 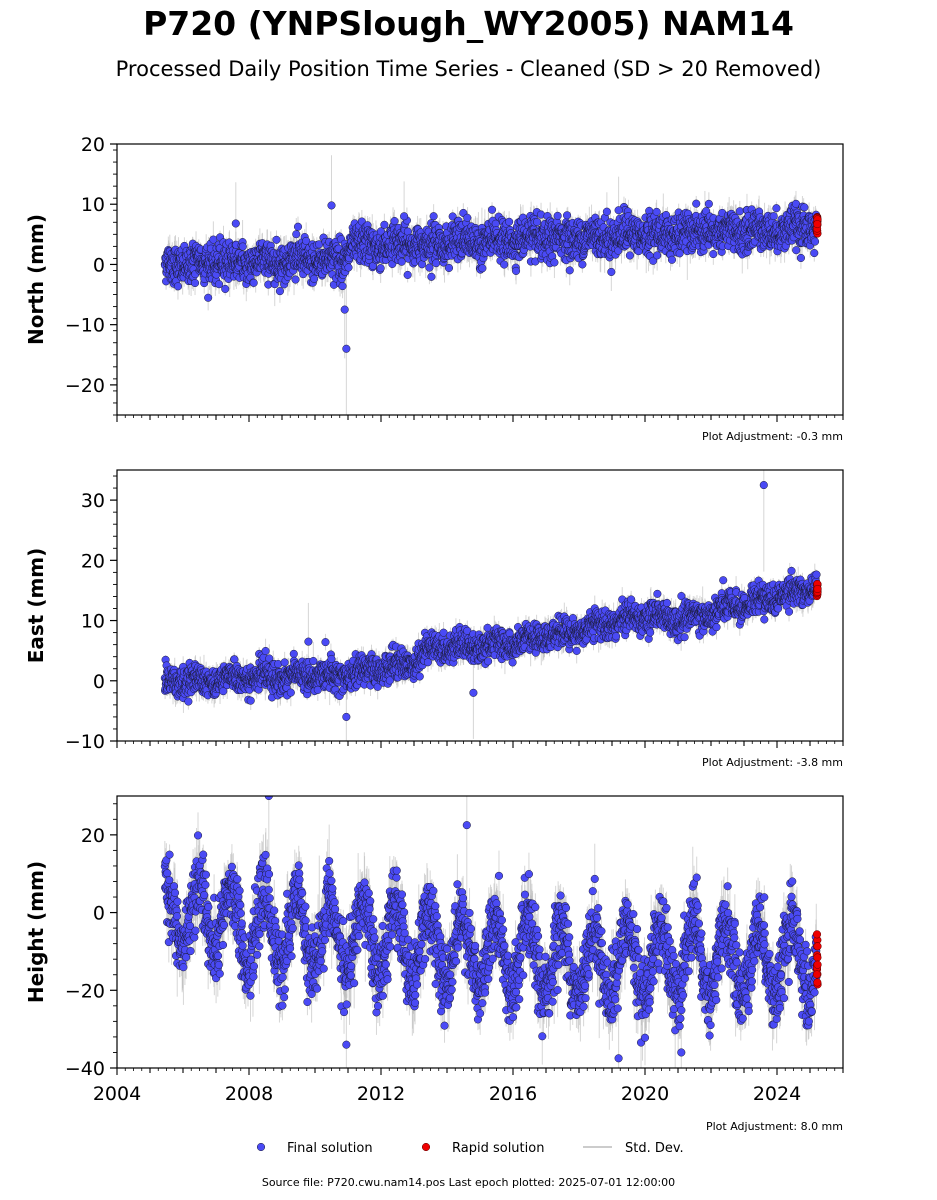 I want to click on final-points, so click(x=490, y=276).